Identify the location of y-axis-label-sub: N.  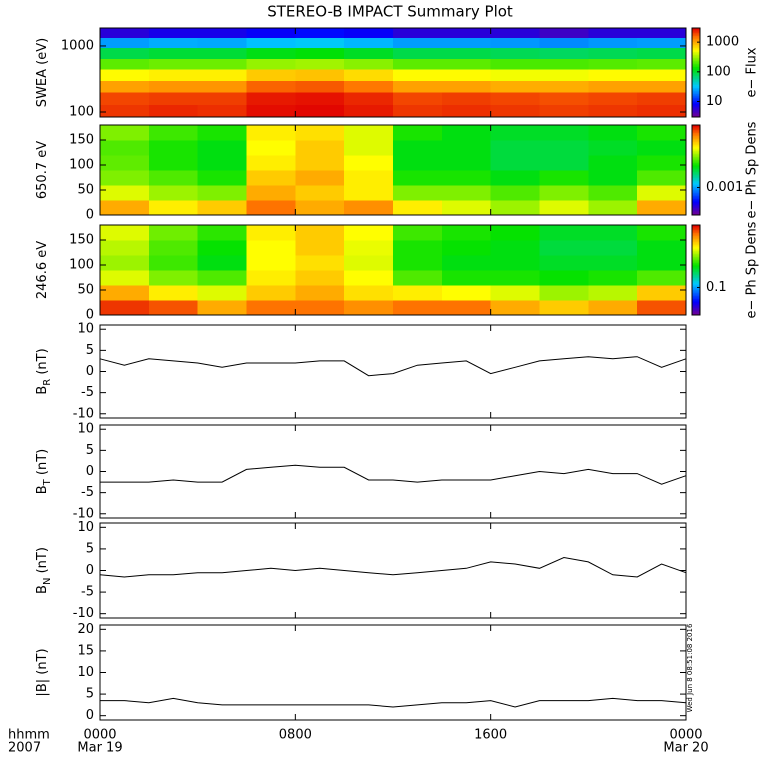
(47, 581).